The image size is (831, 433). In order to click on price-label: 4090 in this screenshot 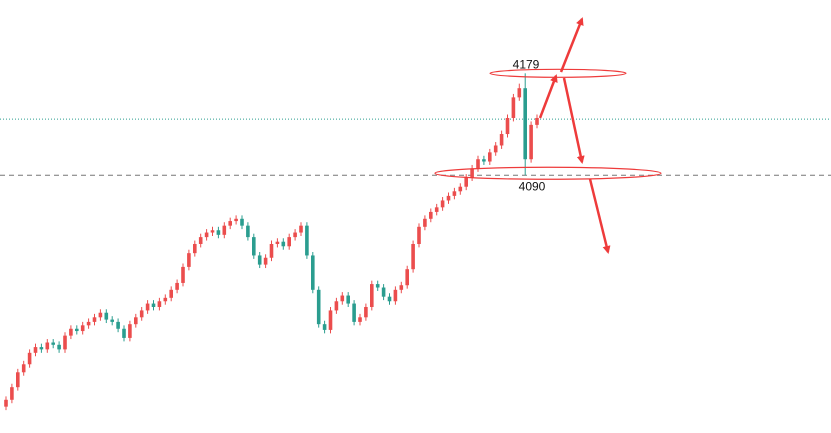, I will do `click(532, 186)`.